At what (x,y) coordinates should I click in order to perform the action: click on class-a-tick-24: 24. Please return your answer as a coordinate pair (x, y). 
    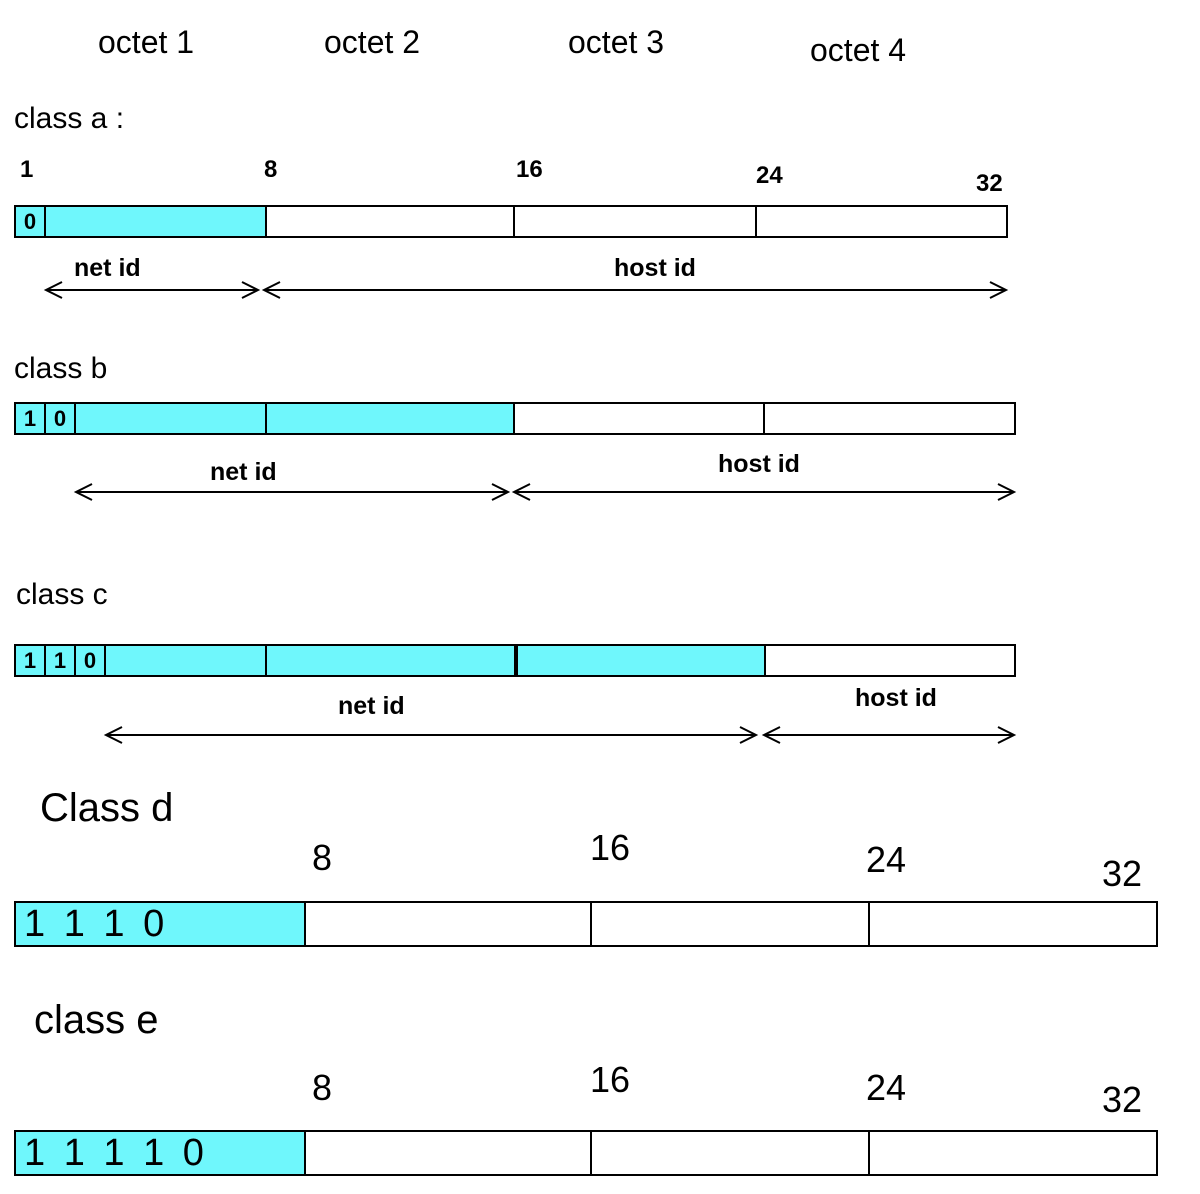
    Looking at the image, I should click on (769, 175).